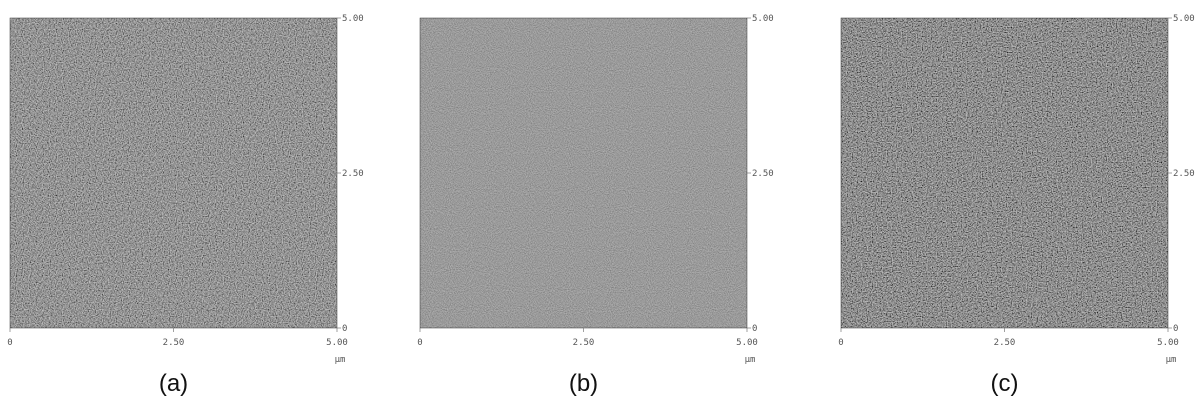  What do you see at coordinates (583, 383) in the screenshot?
I see `panel-caption: (b)` at bounding box center [583, 383].